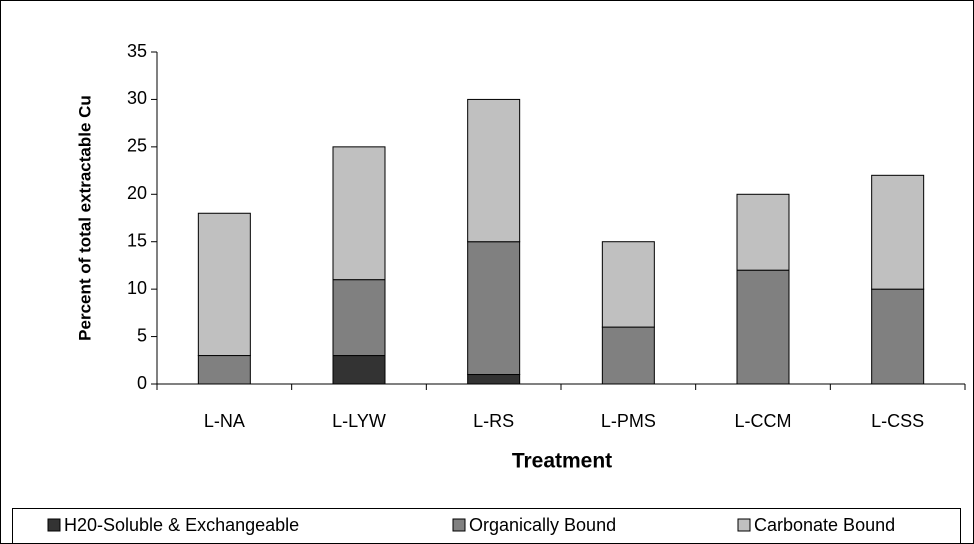  I want to click on y-tick-label: 5, so click(142, 335).